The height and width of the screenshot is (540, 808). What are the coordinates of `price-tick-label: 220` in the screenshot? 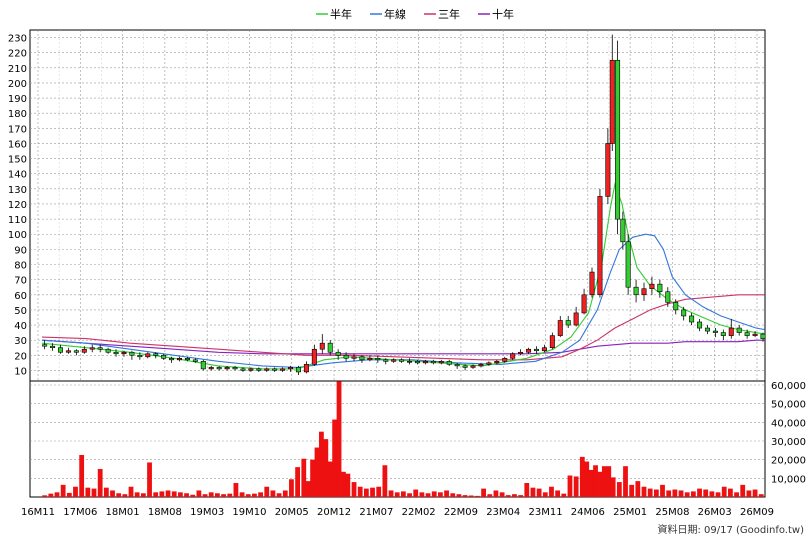 It's located at (17, 54).